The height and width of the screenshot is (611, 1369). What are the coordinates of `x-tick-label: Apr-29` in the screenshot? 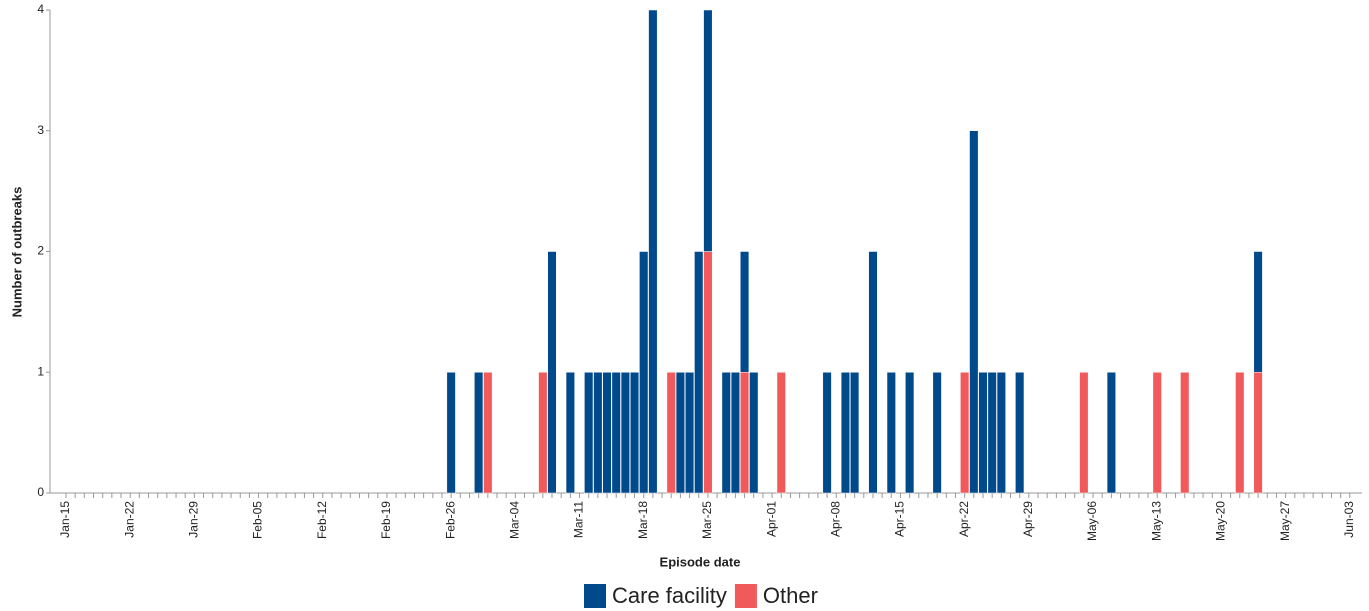 It's located at (1028, 519).